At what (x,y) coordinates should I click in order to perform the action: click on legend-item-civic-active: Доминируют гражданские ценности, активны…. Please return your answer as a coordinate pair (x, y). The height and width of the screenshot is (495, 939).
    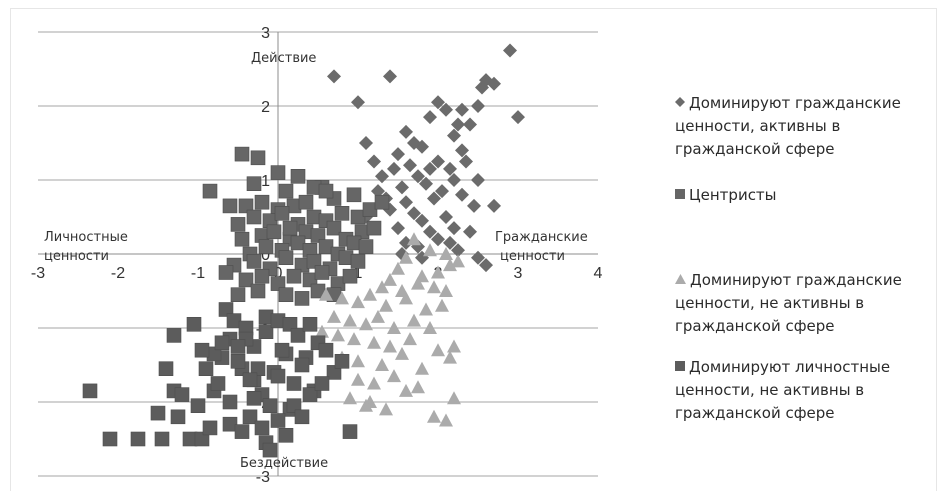
    Looking at the image, I should click on (806, 126).